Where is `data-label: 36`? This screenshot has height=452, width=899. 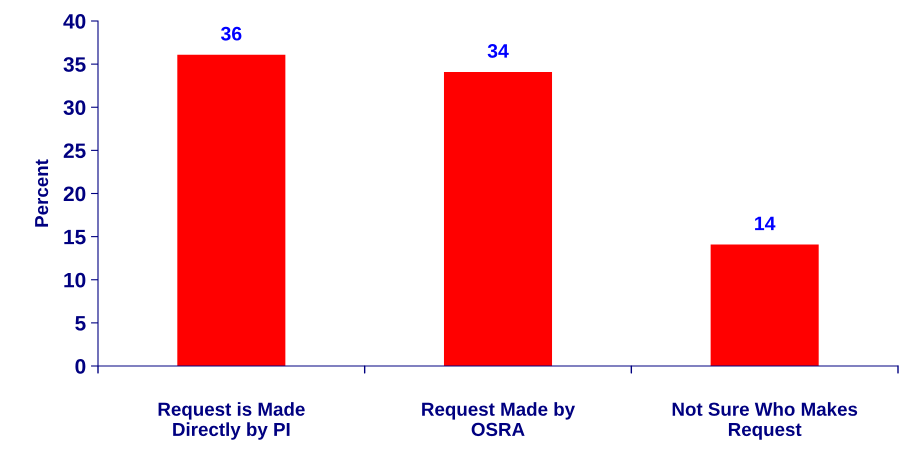
data-label: 36 is located at coordinates (231, 33).